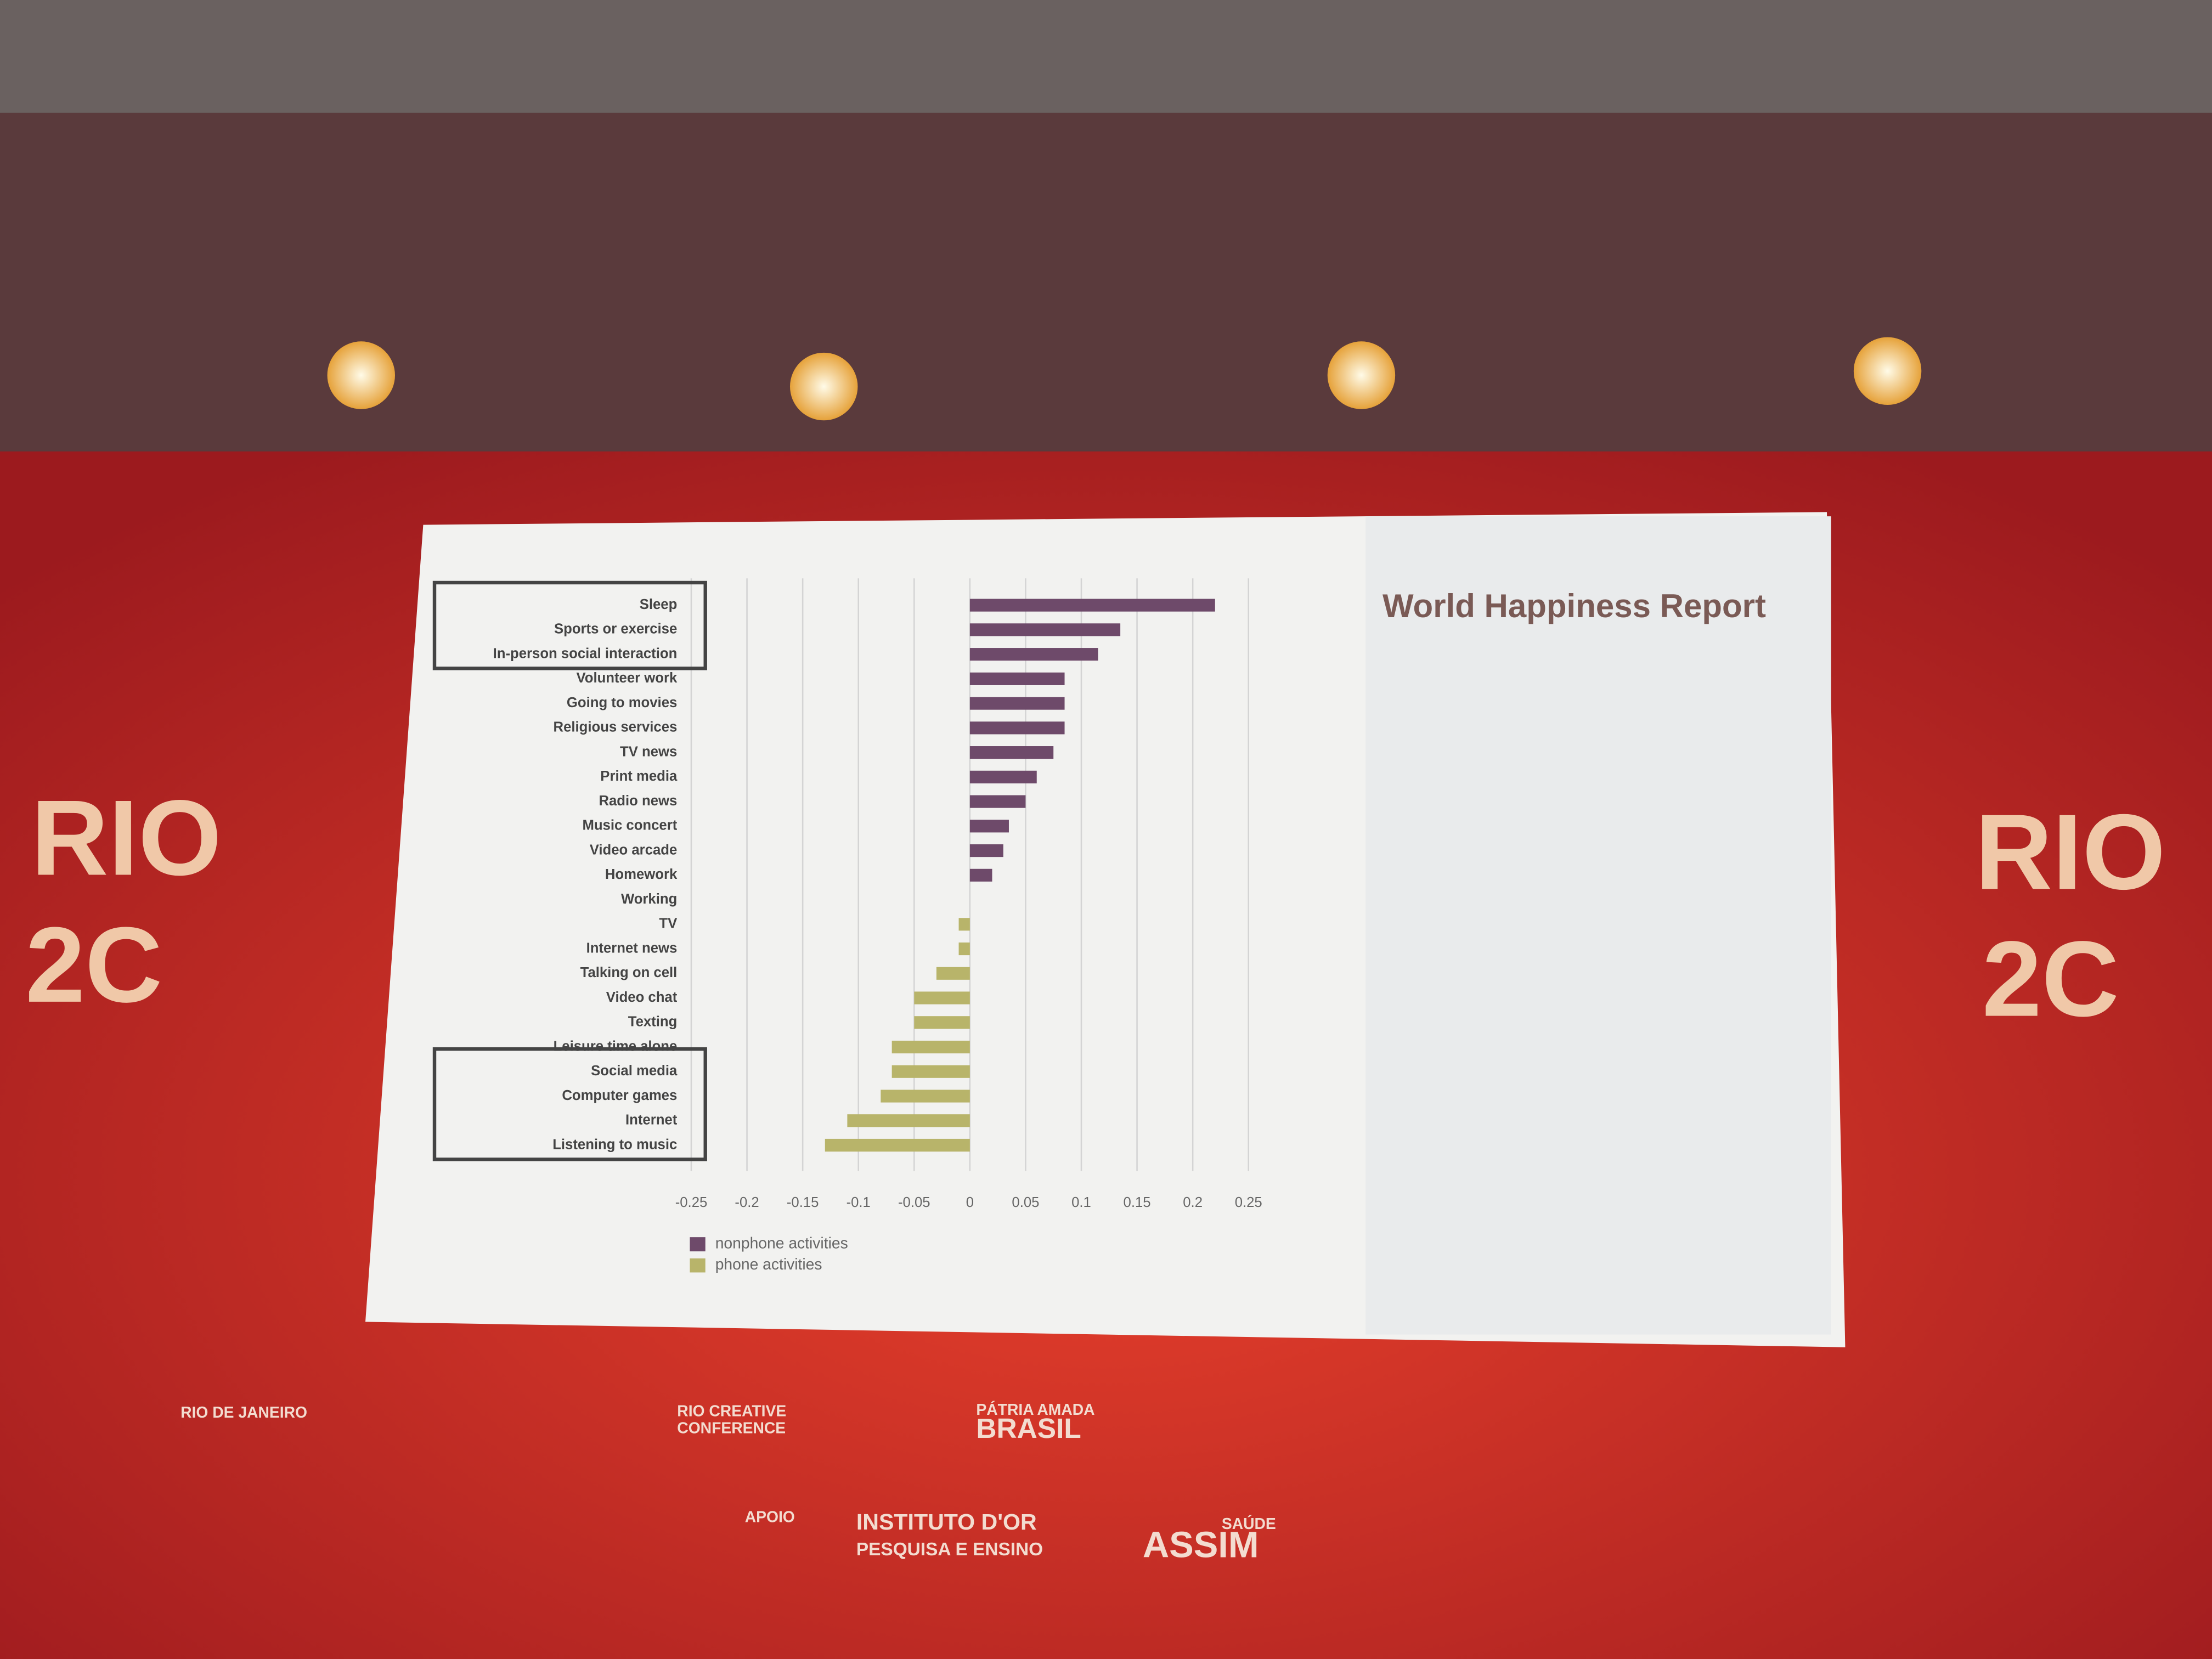  I want to click on x-tick-label: -0.05, so click(914, 1202).